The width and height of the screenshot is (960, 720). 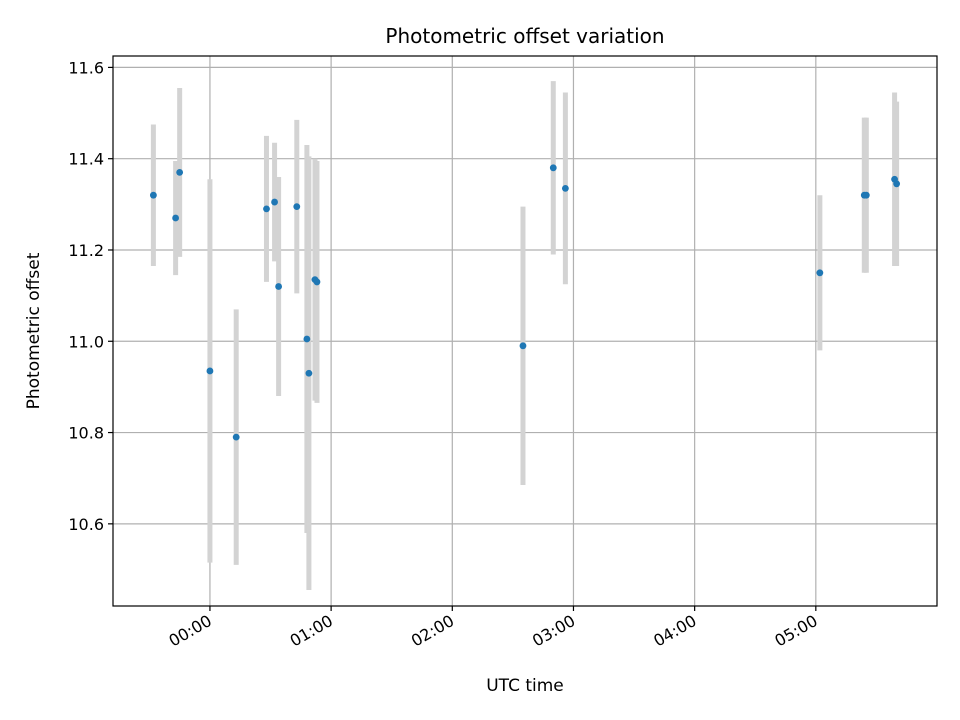 What do you see at coordinates (86, 159) in the screenshot?
I see `y-tick-label: 11.4` at bounding box center [86, 159].